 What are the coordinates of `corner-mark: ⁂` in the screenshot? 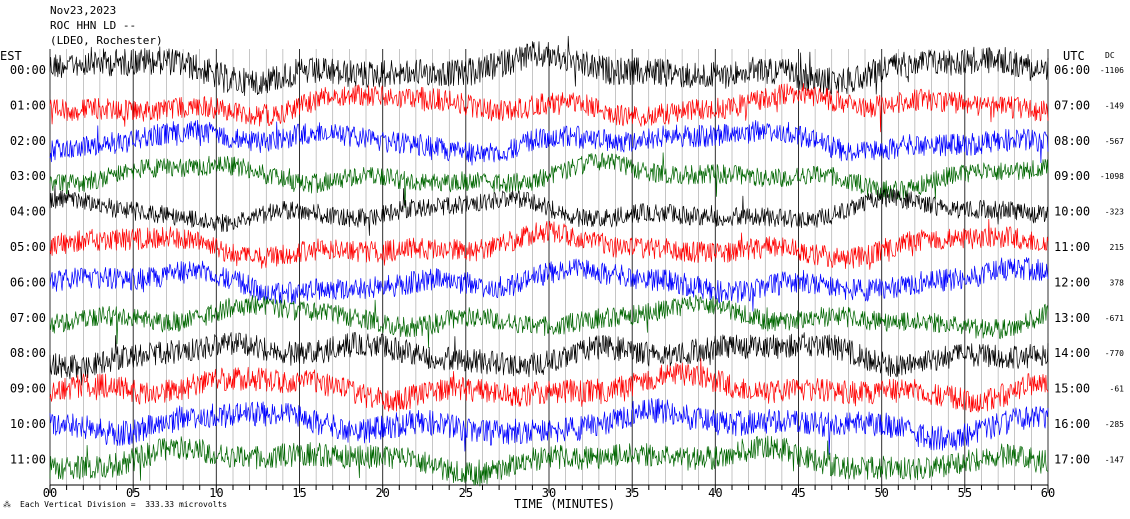 It's located at (7, 504).